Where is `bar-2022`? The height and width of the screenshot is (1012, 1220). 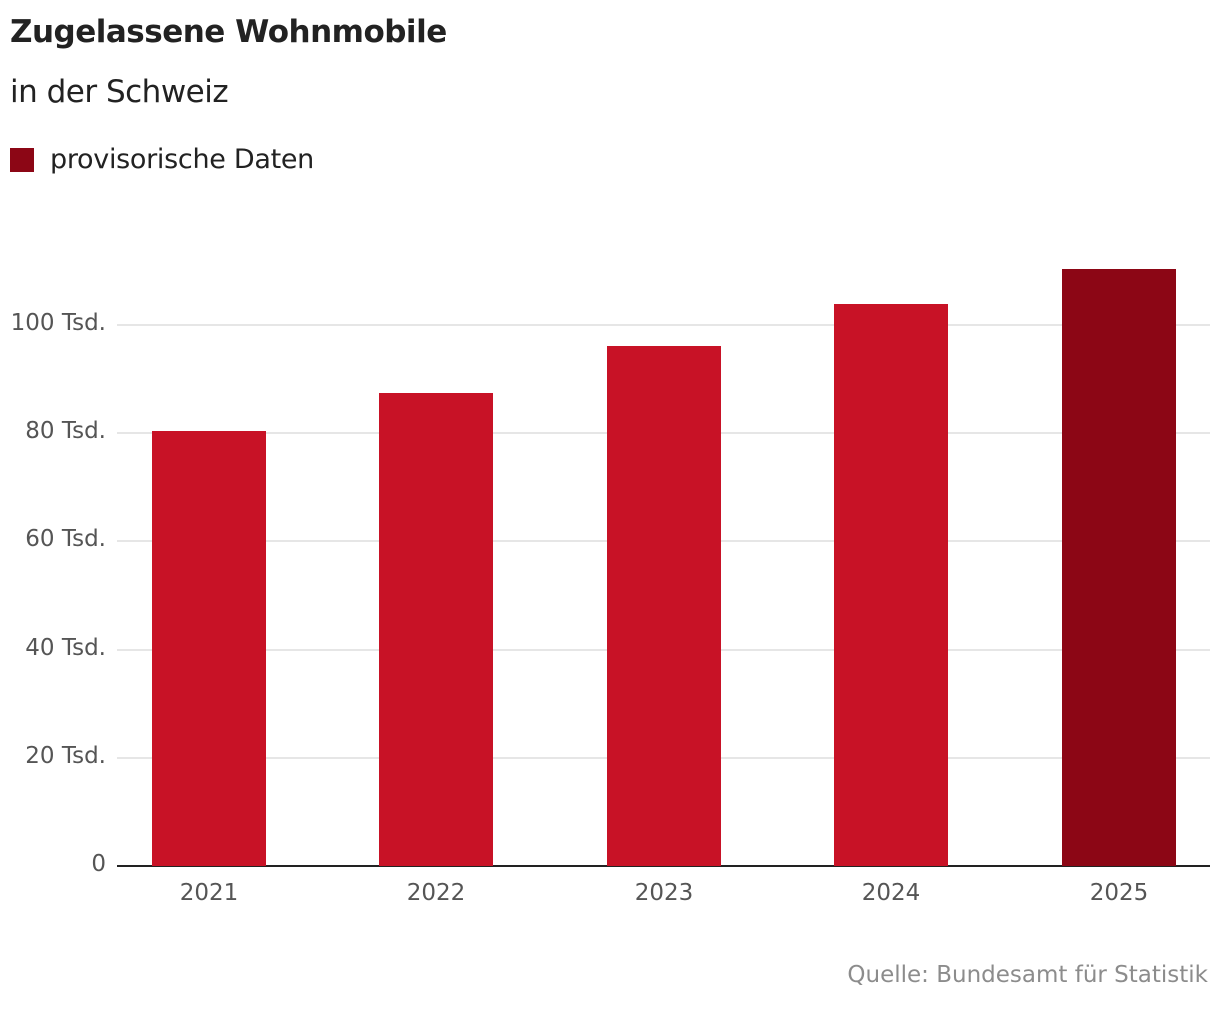
bar-2022 is located at coordinates (436, 629).